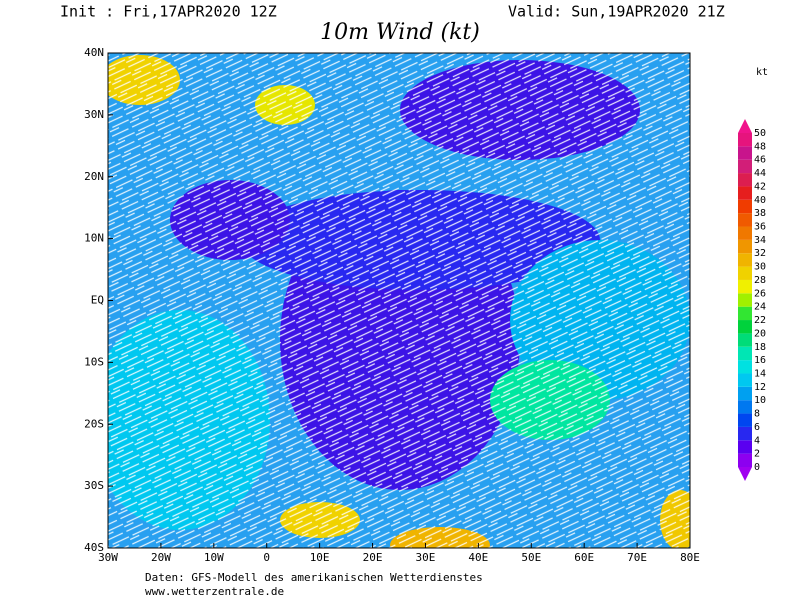 This screenshot has height=600, width=800. What do you see at coordinates (168, 12) in the screenshot?
I see `init-time: Init : Fri,17APR2020 12Z` at bounding box center [168, 12].